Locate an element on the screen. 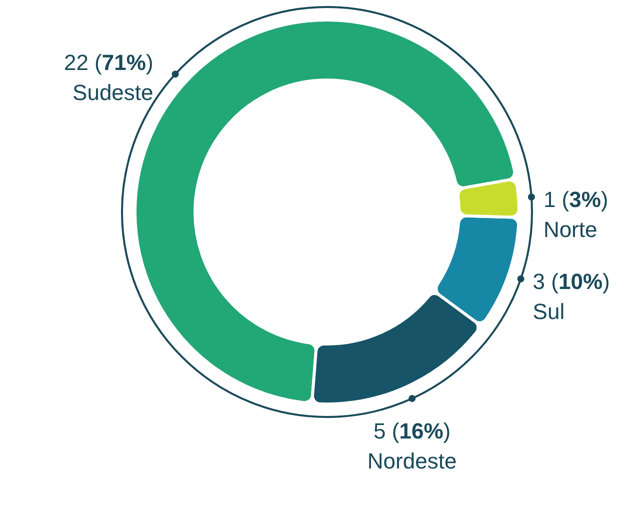  slice-label: Norte is located at coordinates (570, 229).